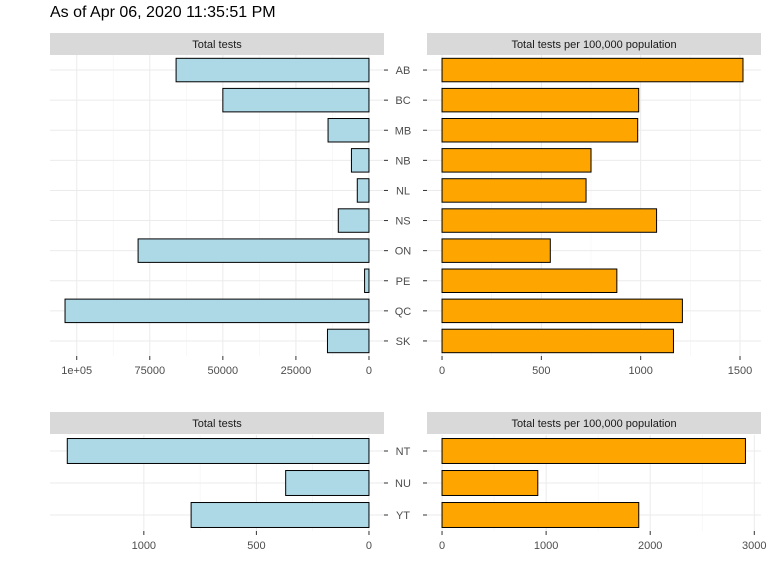 The height and width of the screenshot is (576, 768). Describe the element at coordinates (403, 252) in the screenshot. I see `category-label-on: ON` at that location.